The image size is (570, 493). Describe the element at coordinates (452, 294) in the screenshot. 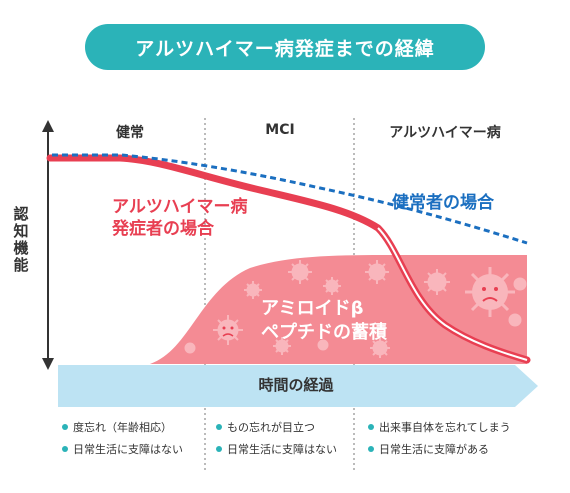

I see `alzheimer-curve-inner` at that location.